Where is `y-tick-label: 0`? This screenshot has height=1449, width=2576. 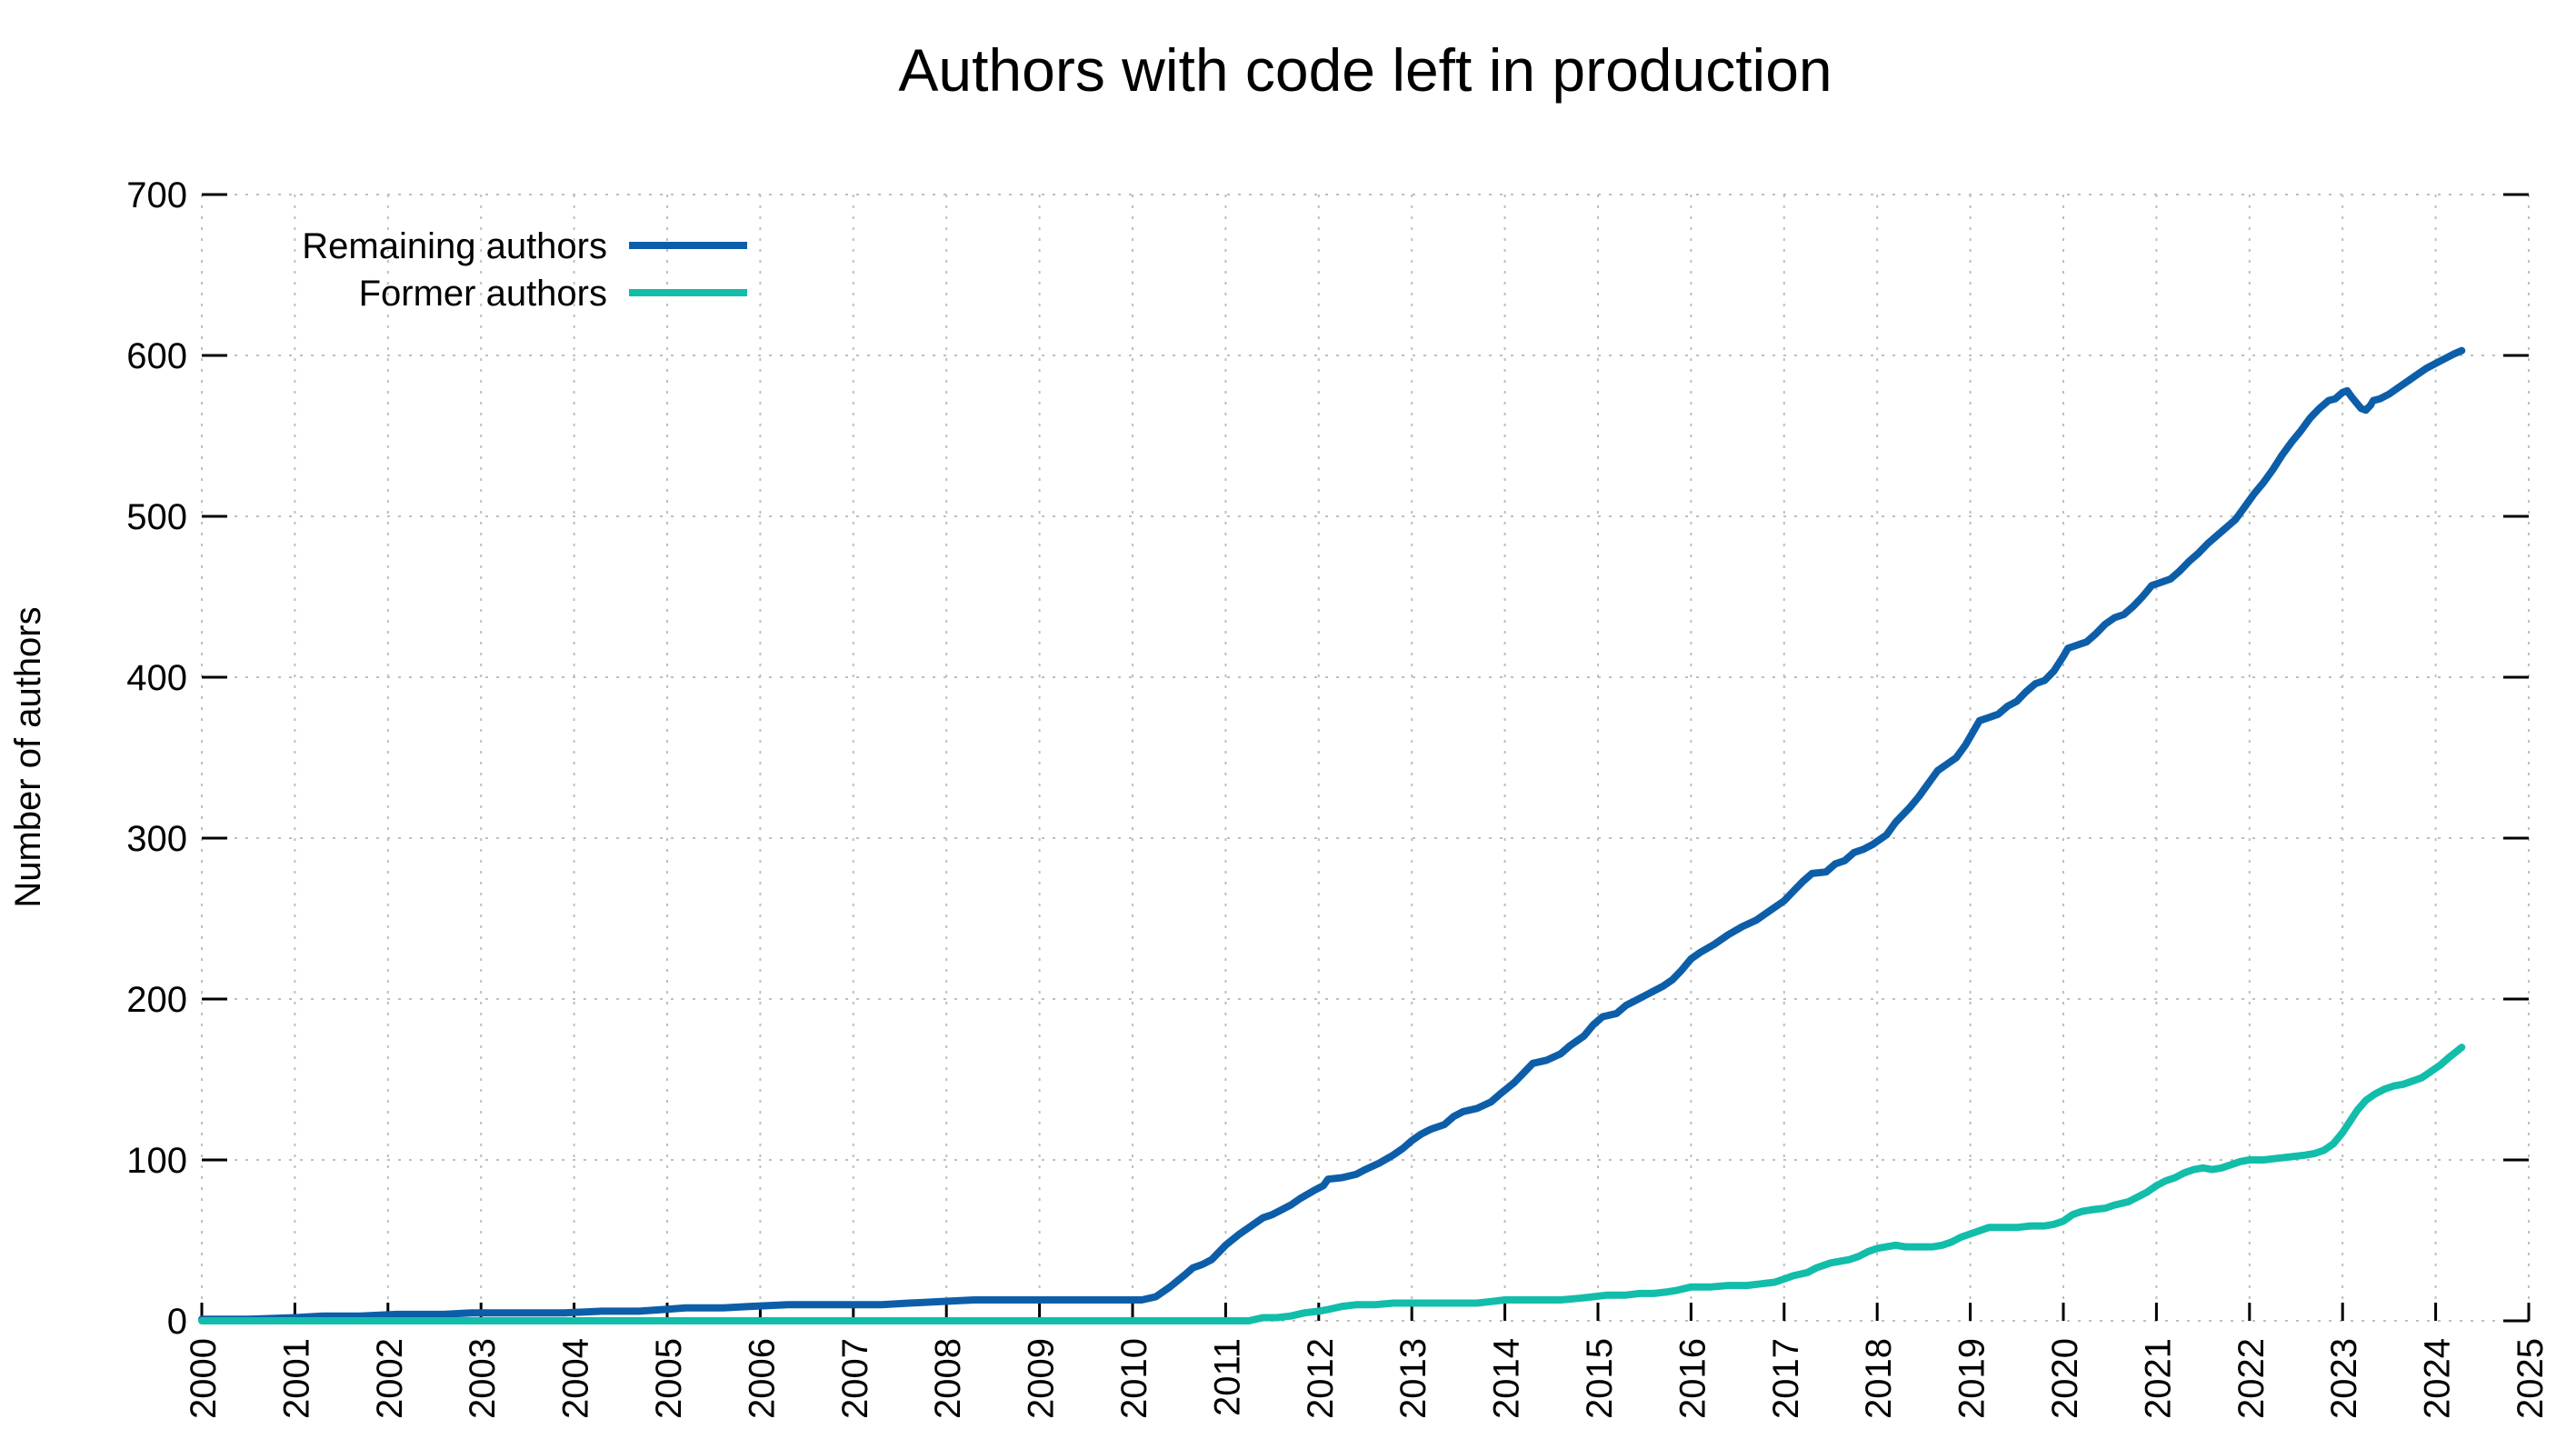 y-tick-label: 0 is located at coordinates (177, 1322).